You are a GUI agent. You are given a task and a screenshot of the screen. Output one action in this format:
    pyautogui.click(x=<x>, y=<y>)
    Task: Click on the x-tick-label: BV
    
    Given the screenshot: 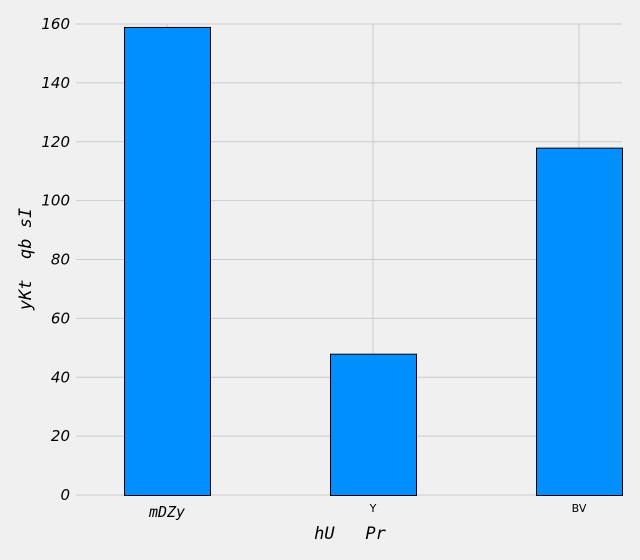 What is the action you would take?
    pyautogui.click(x=579, y=508)
    